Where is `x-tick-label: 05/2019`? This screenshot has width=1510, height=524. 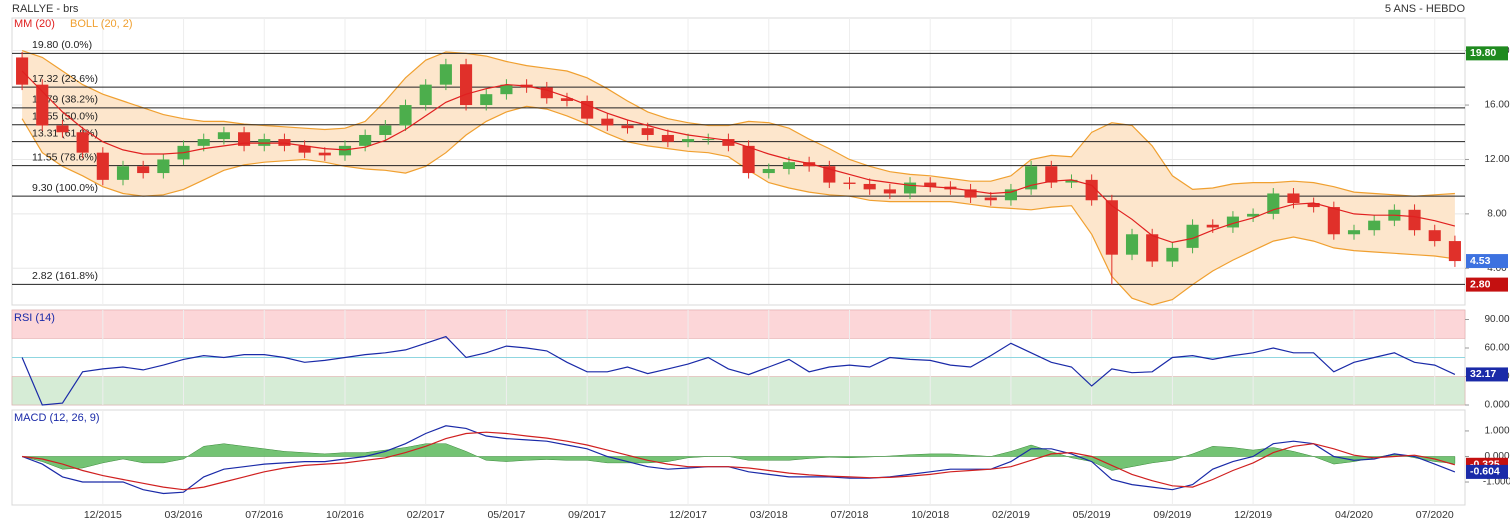 x-tick-label: 05/2019 is located at coordinates (1092, 515).